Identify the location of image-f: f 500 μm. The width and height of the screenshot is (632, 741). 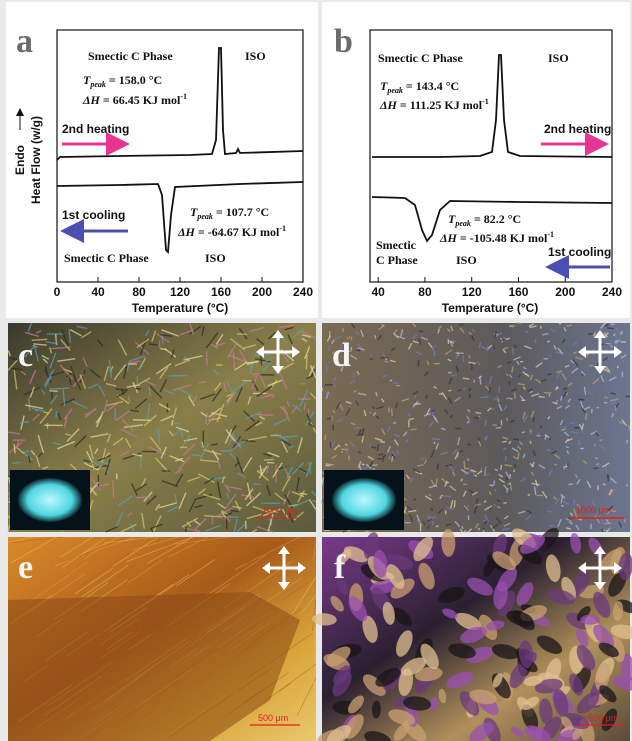
(472, 634).